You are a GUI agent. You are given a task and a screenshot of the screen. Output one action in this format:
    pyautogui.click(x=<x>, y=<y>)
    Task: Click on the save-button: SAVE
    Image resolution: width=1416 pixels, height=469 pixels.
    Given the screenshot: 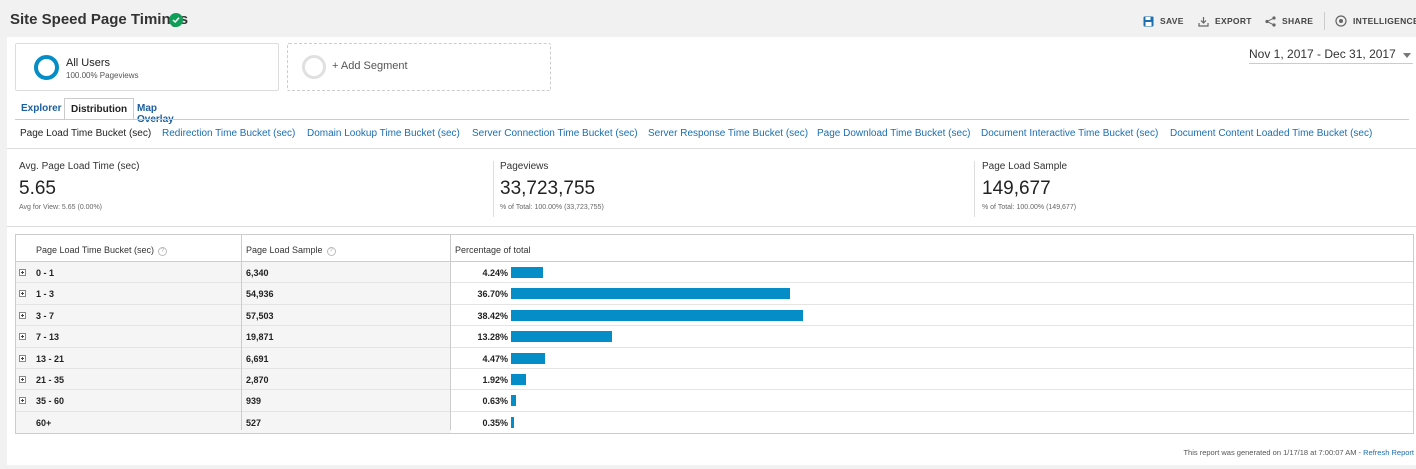 What is the action you would take?
    pyautogui.click(x=1163, y=21)
    